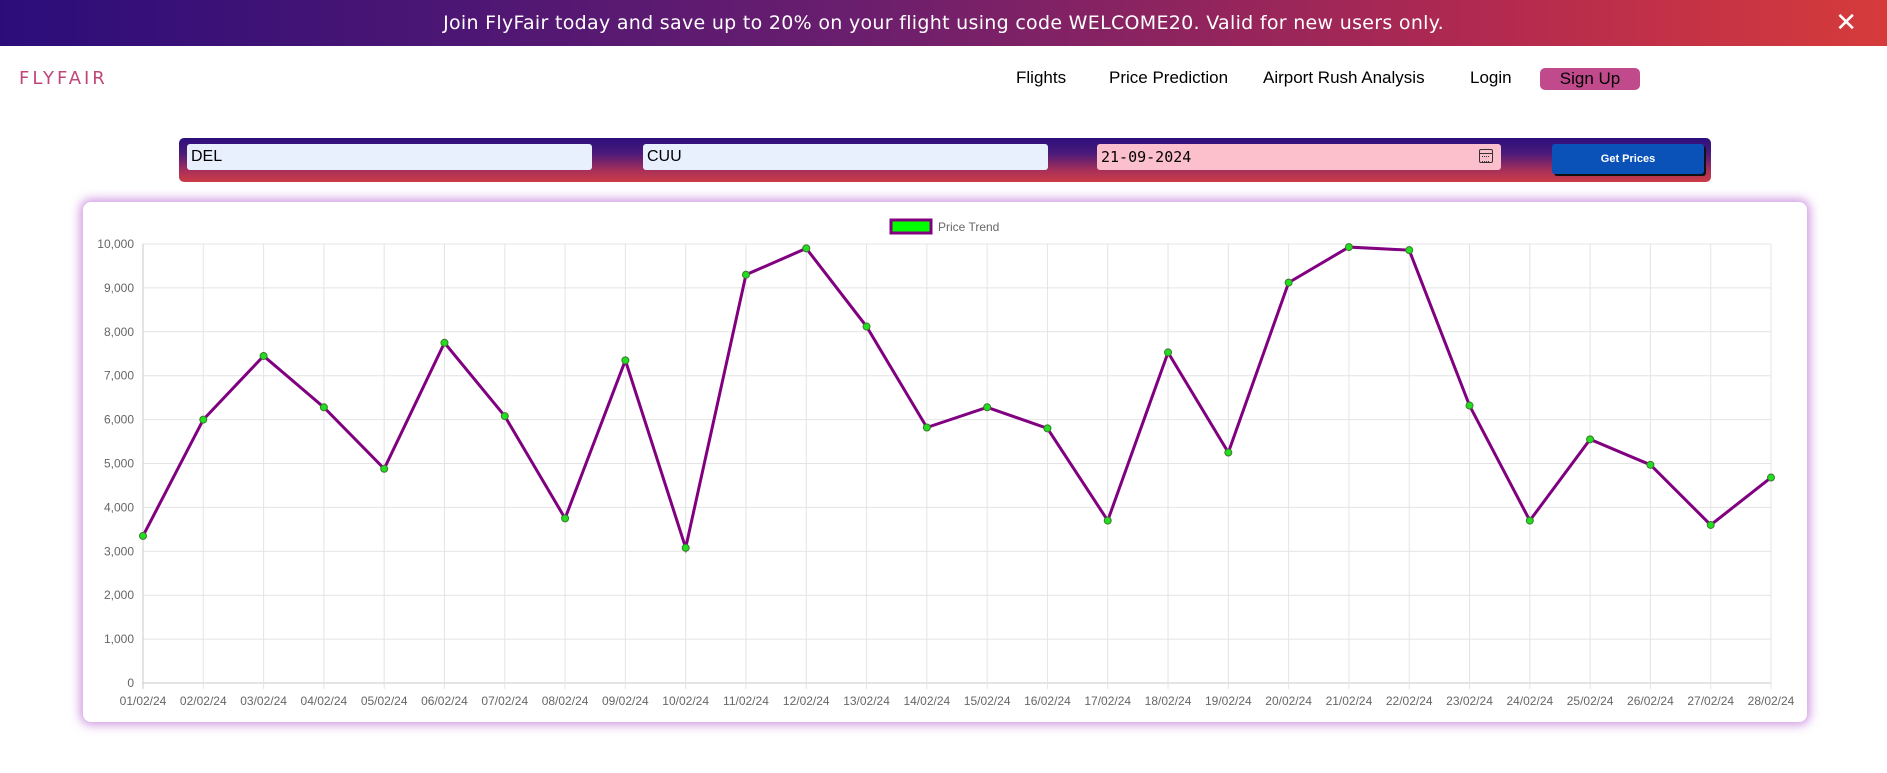  Describe the element at coordinates (1344, 77) in the screenshot. I see `nav-link-airport-rush-analysis: Airport Rush Analysis` at that location.